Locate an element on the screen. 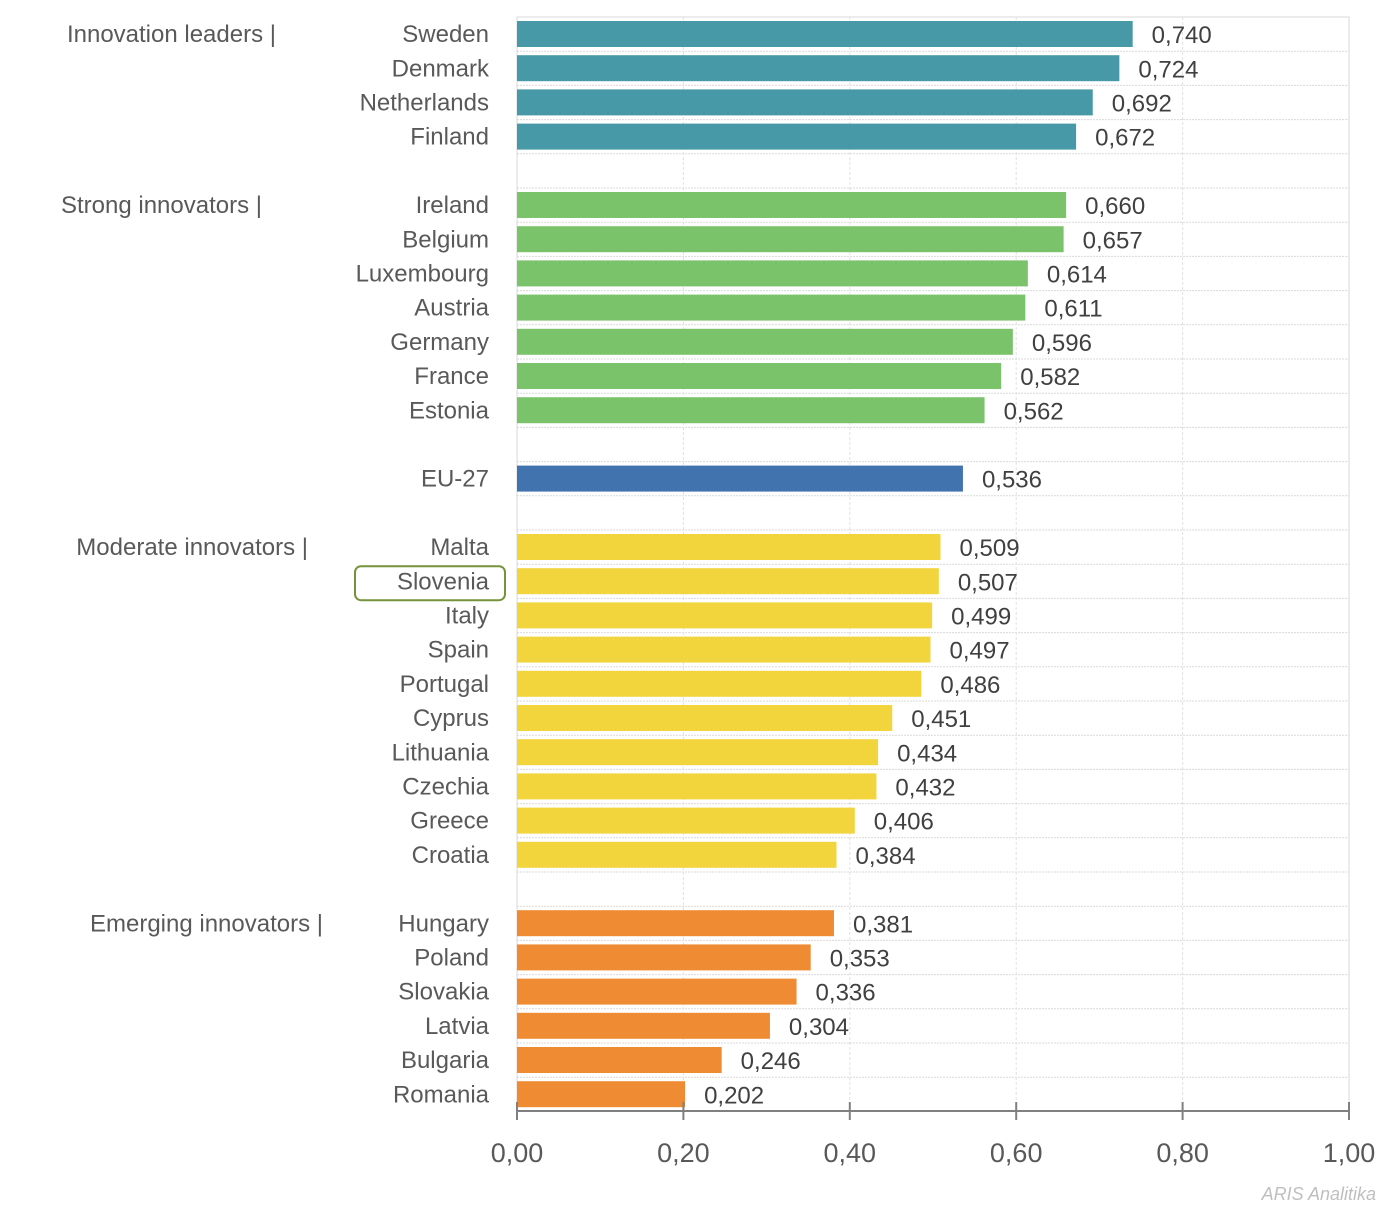  category-label: France is located at coordinates (451, 376).